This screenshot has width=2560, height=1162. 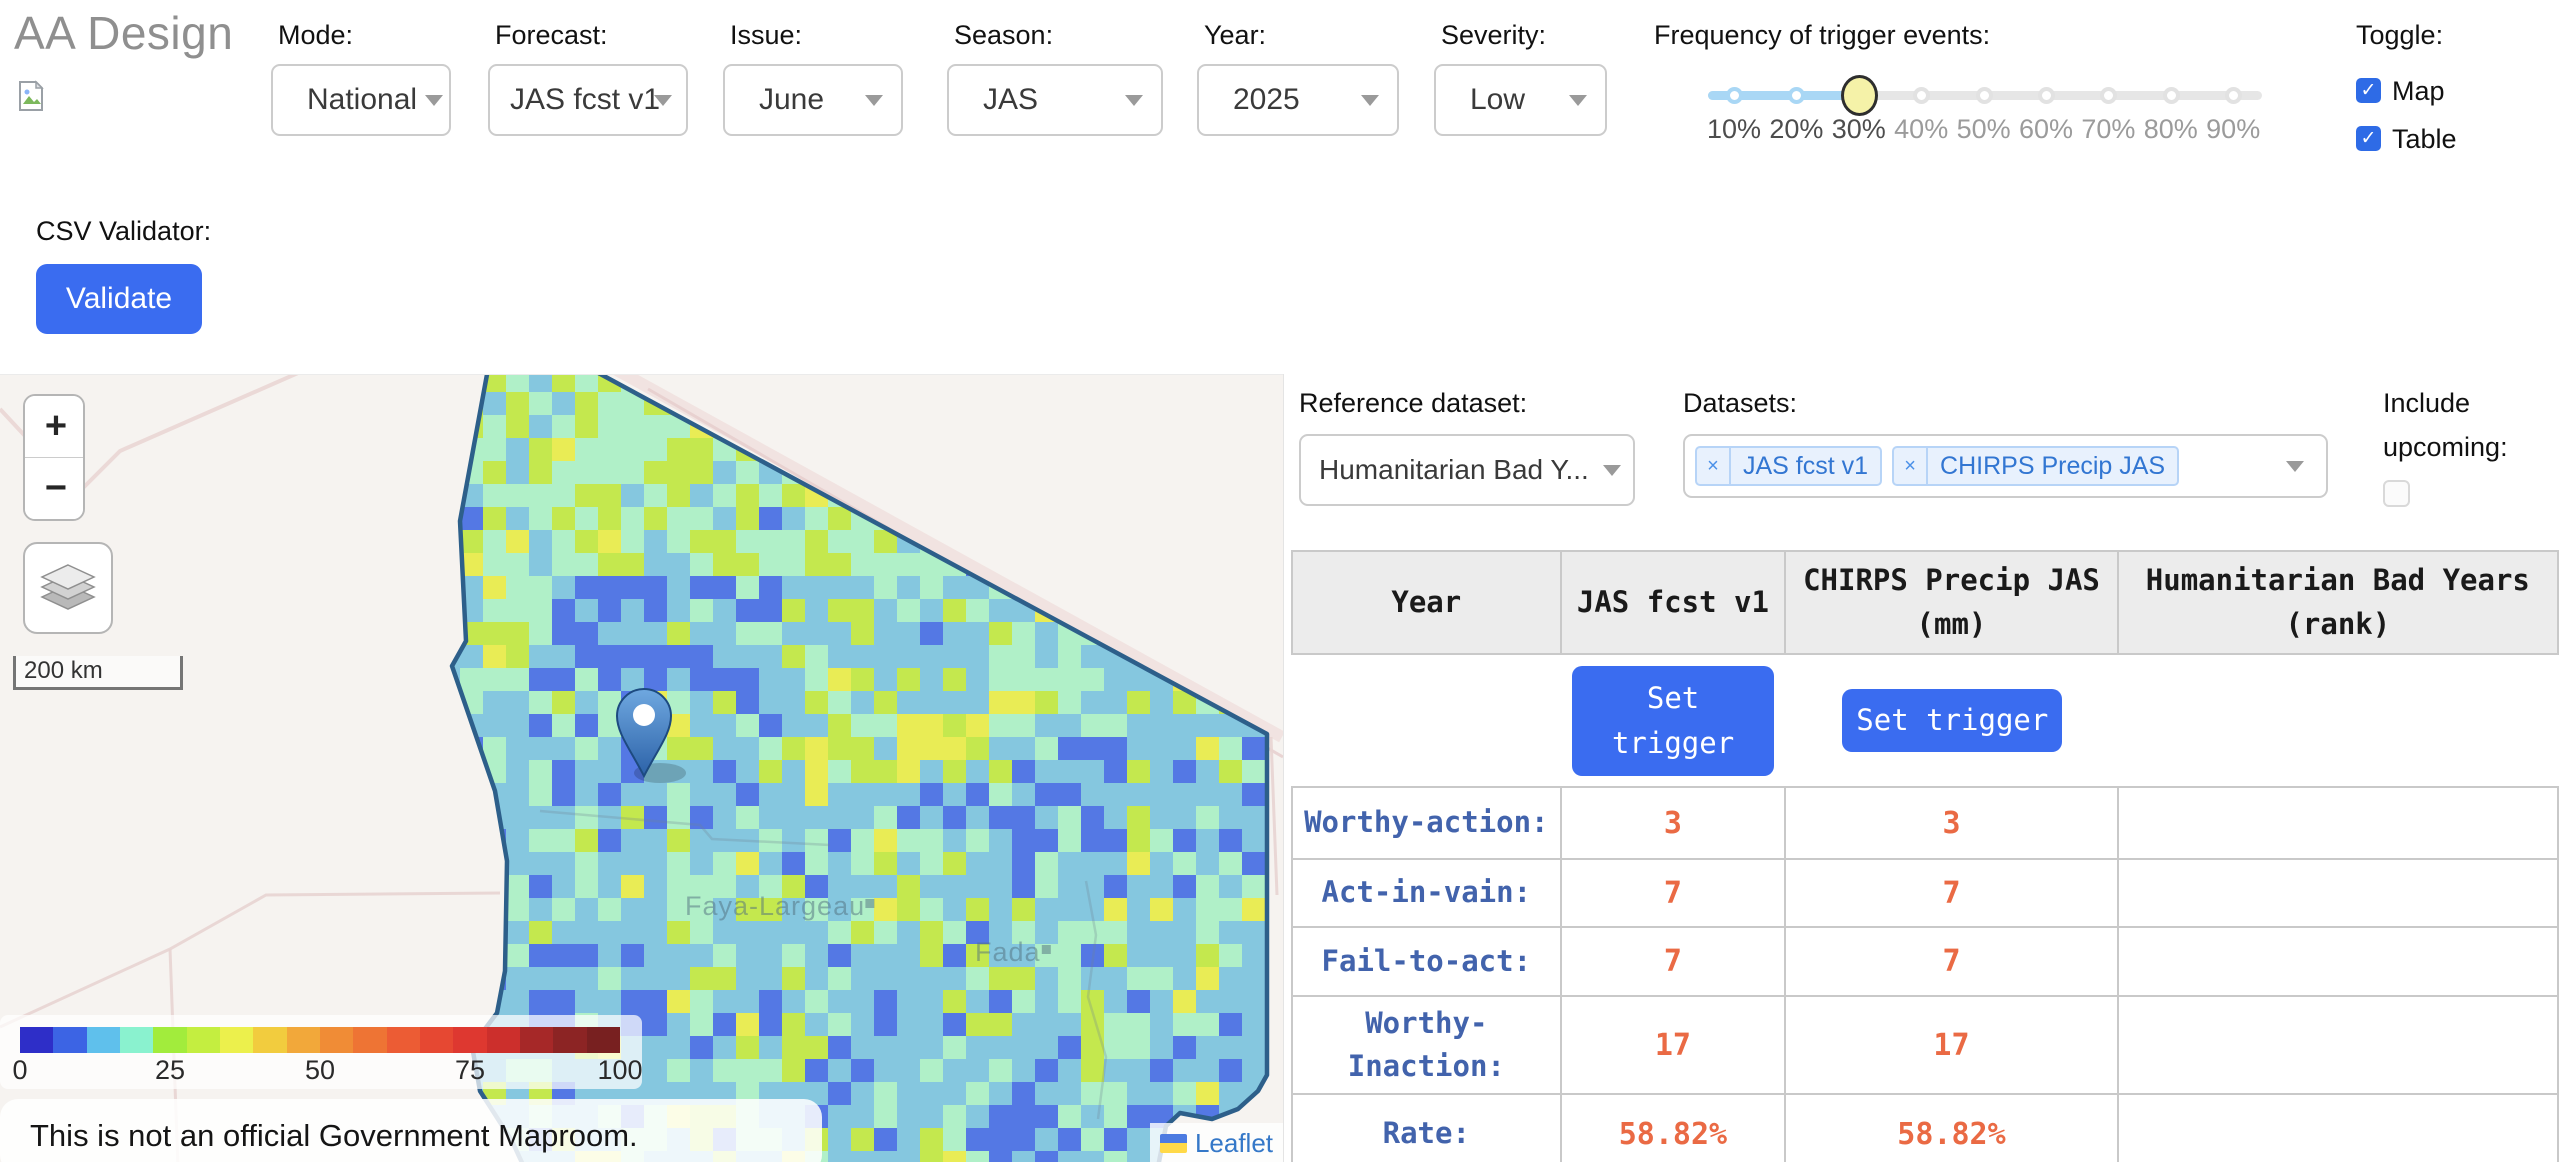 I want to click on issue-value: June, so click(x=792, y=99).